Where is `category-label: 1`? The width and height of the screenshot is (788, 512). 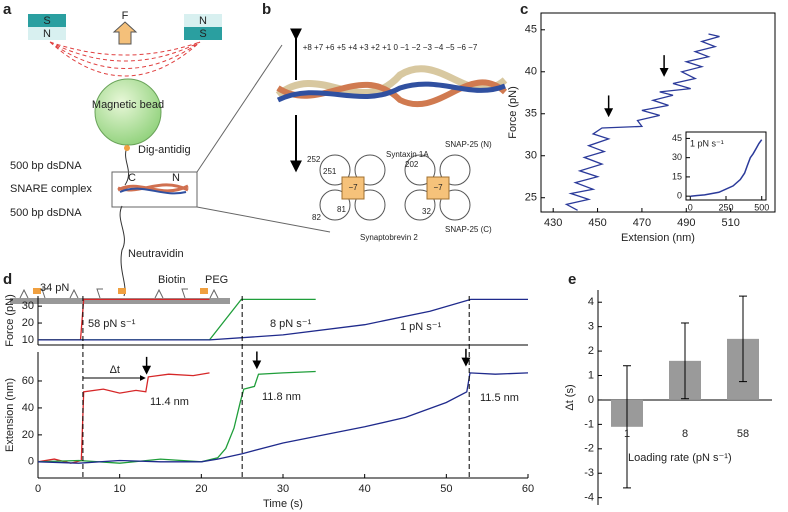
category-label: 1 is located at coordinates (627, 434).